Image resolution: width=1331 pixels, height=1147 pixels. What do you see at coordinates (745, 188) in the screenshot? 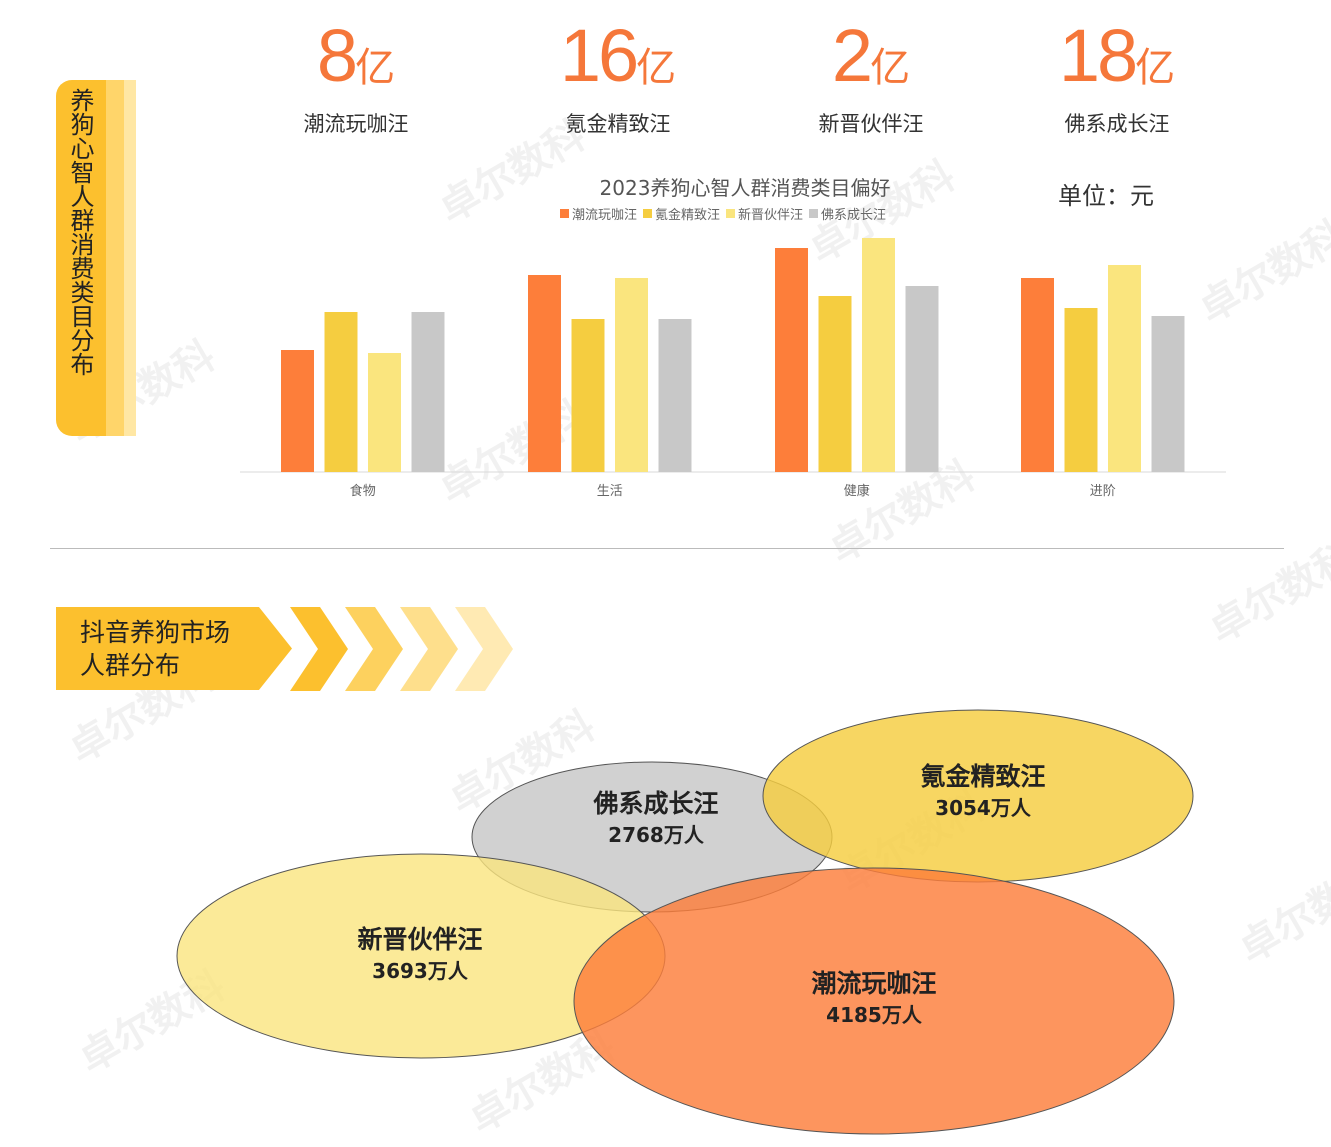
I see `chart-title: 2023养狗心智人群消费类目偏好` at bounding box center [745, 188].